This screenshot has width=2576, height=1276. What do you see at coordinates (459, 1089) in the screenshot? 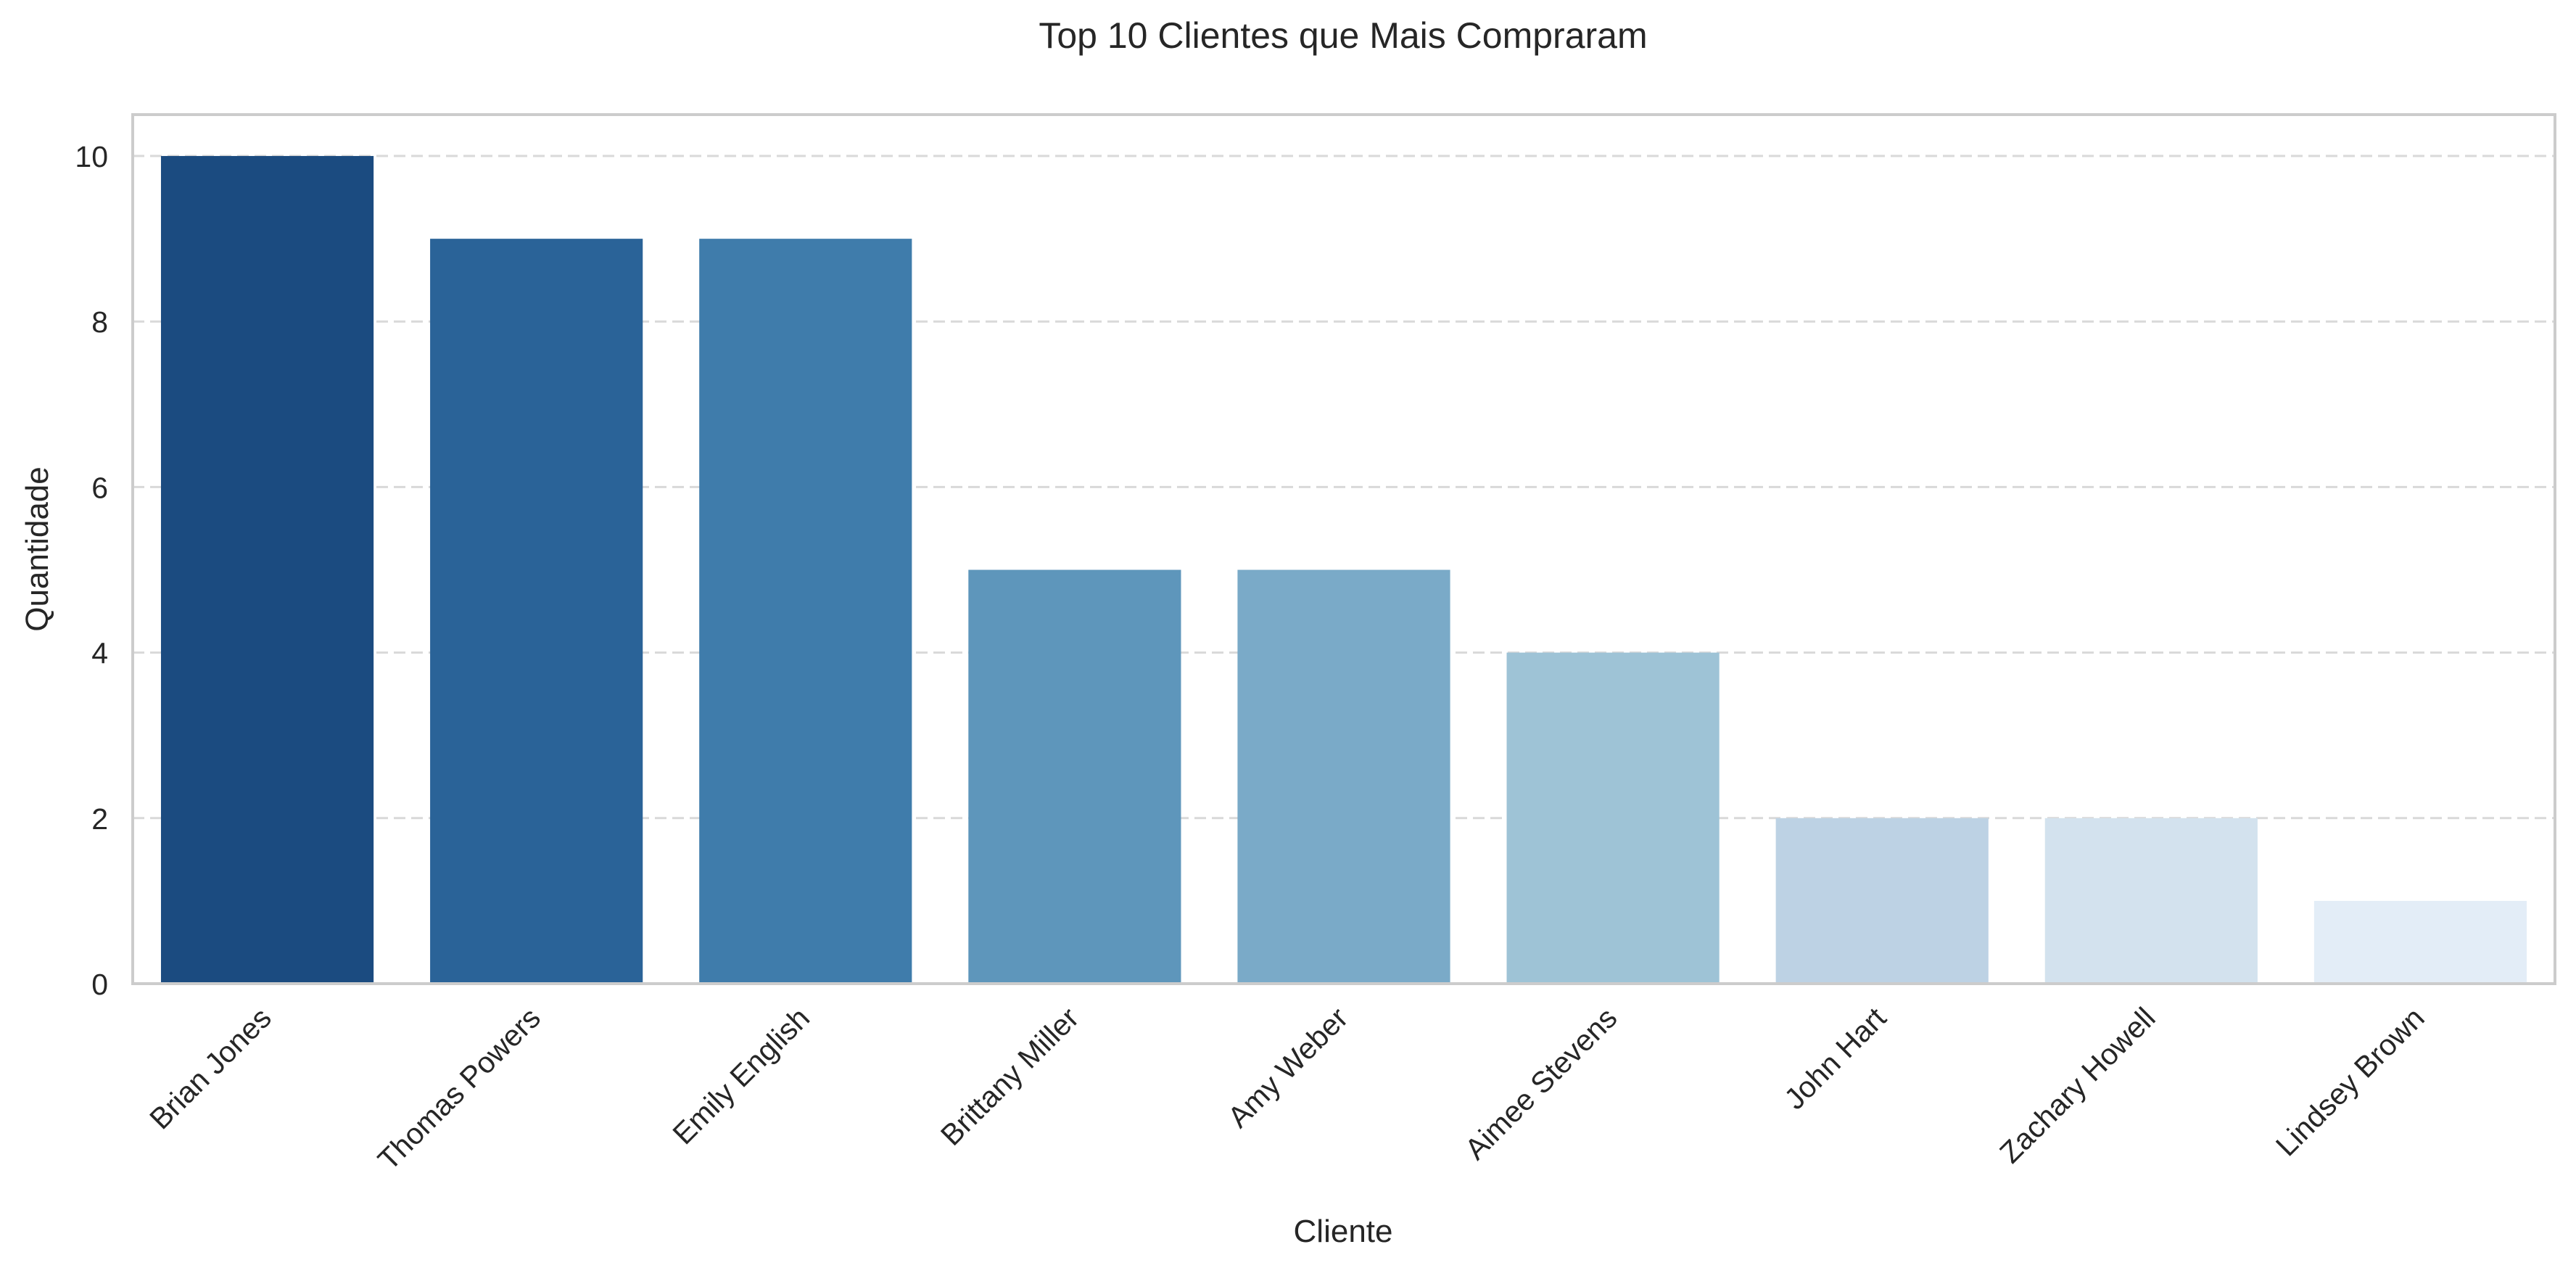
I see `x-tick-label: Thomas Powers` at bounding box center [459, 1089].